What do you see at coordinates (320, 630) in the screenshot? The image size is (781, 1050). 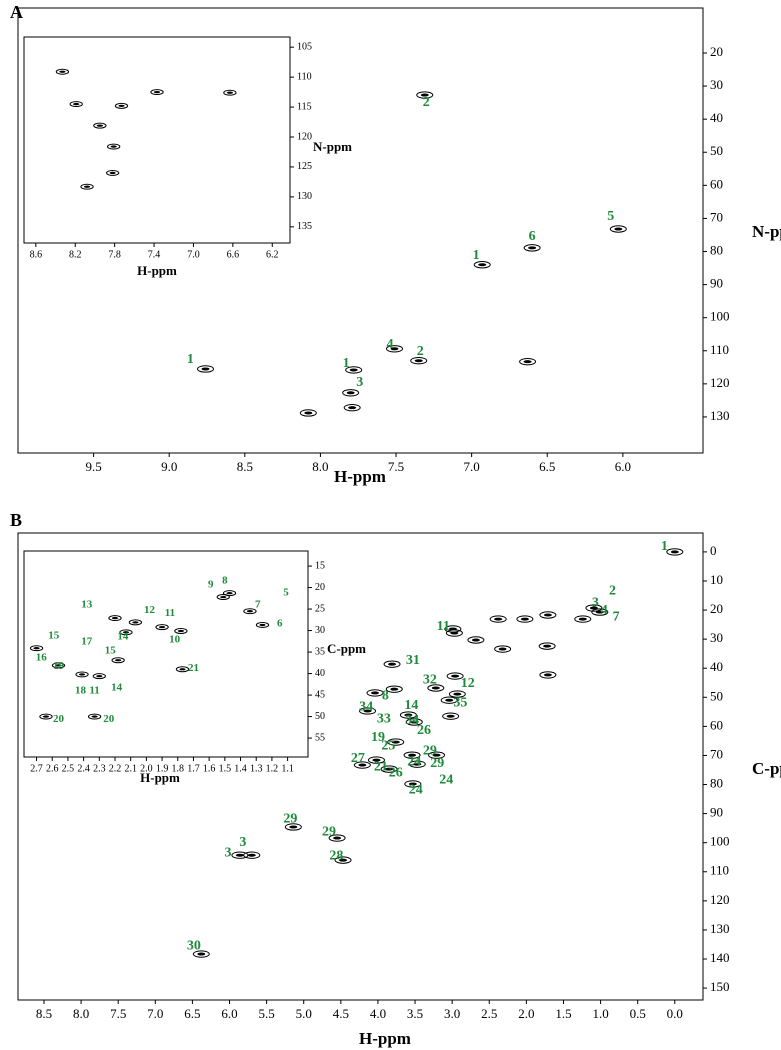 I see `y-tick-label: 30` at bounding box center [320, 630].